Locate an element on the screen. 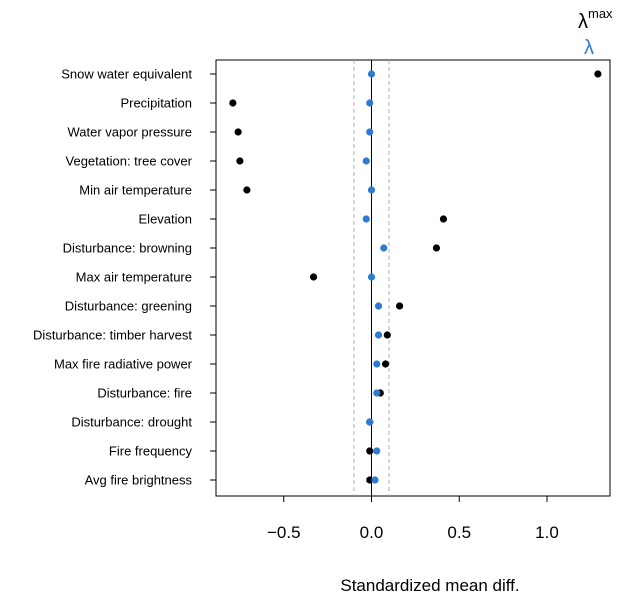 The width and height of the screenshot is (619, 601). y-tick-label: Elevation is located at coordinates (165, 219).